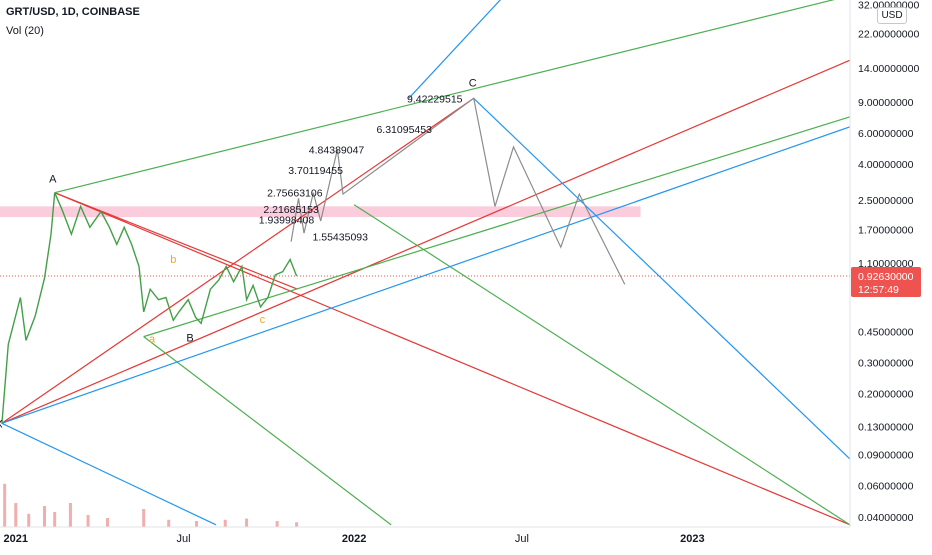 Image resolution: width=932 pixels, height=555 pixels. What do you see at coordinates (267, 431) in the screenshot?
I see `pitchfork-green-line` at bounding box center [267, 431].